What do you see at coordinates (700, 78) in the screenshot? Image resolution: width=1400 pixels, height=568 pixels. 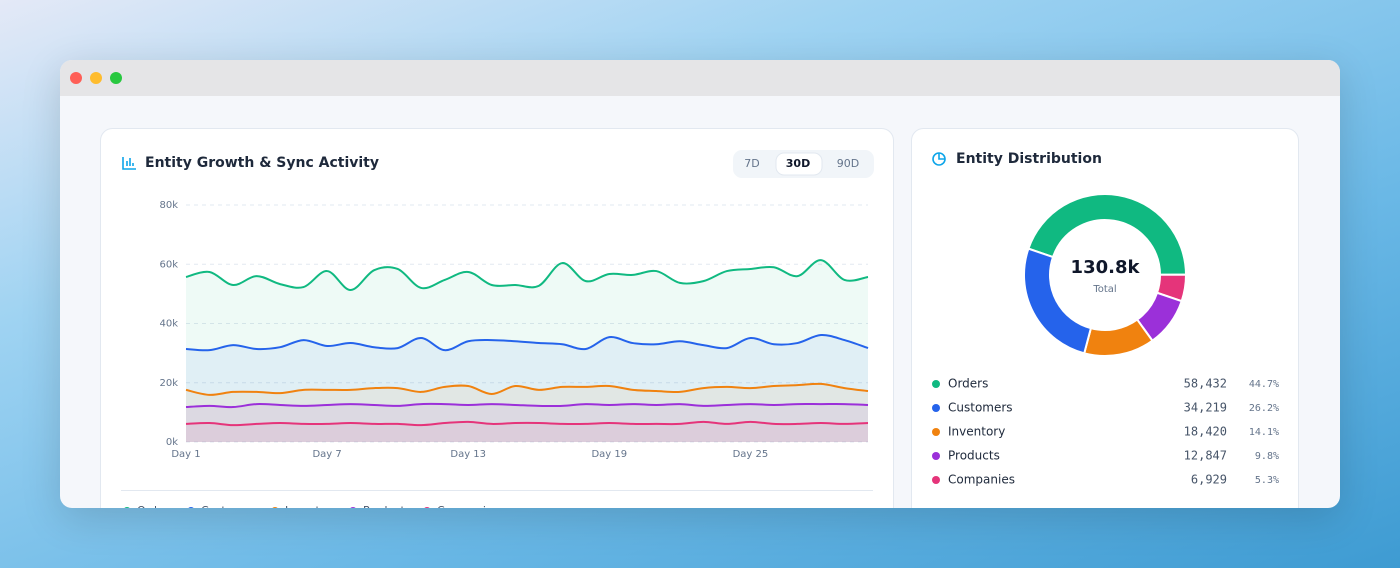 I see `title-bar` at bounding box center [700, 78].